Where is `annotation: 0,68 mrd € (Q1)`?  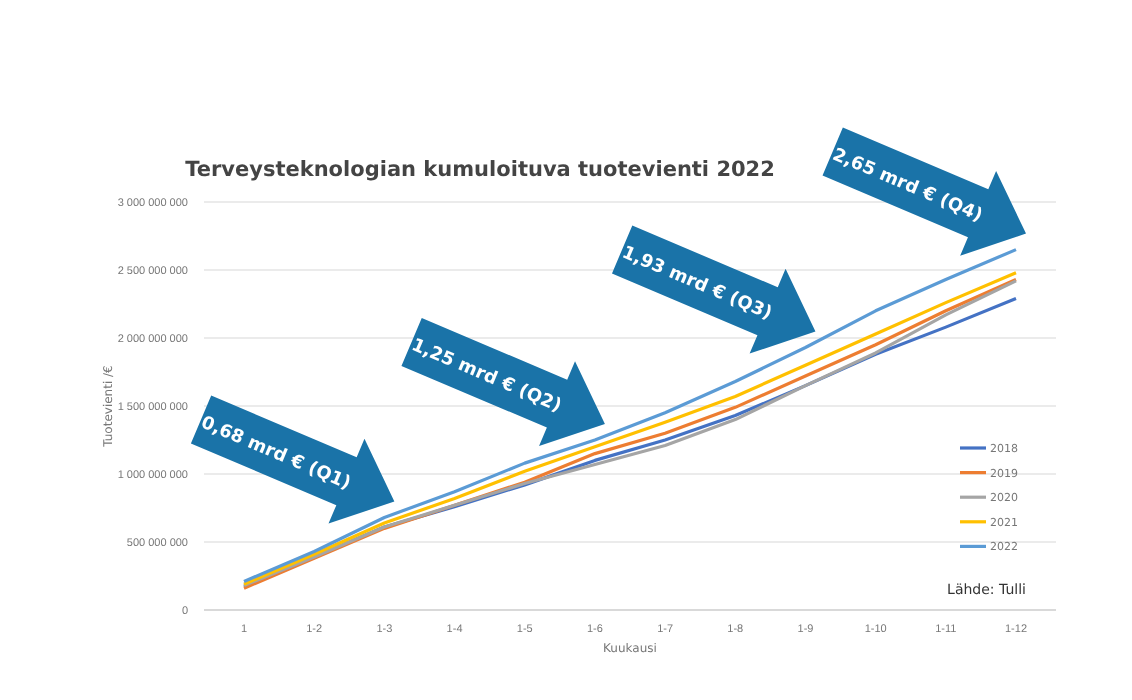 annotation: 0,68 mrd € (Q1) is located at coordinates (275, 454).